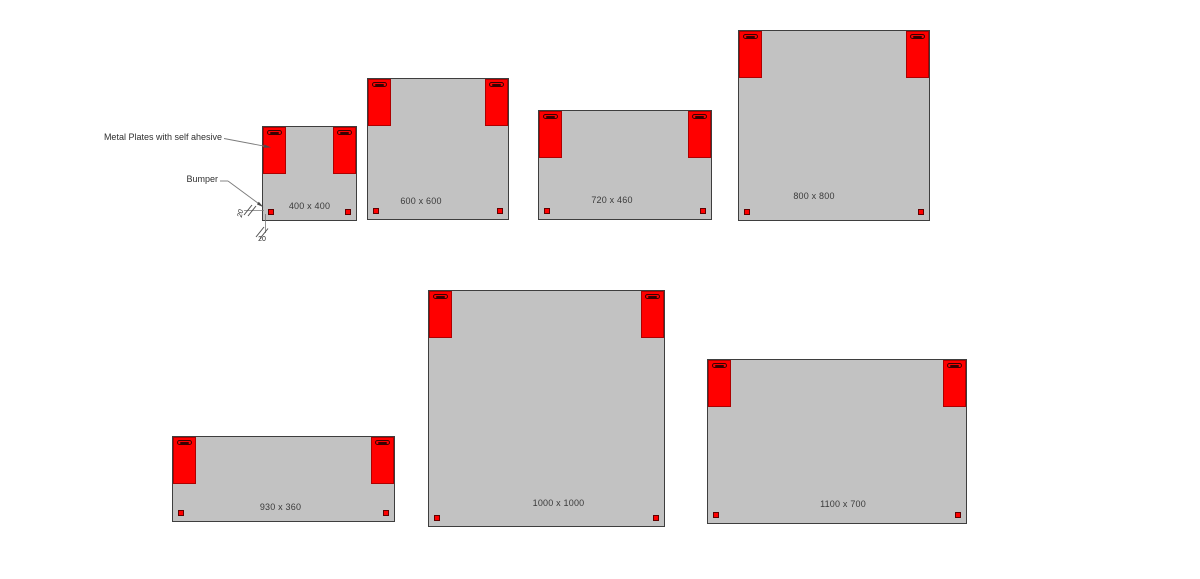  Describe the element at coordinates (421, 201) in the screenshot. I see `panel-size-label: 600 x 600` at that location.